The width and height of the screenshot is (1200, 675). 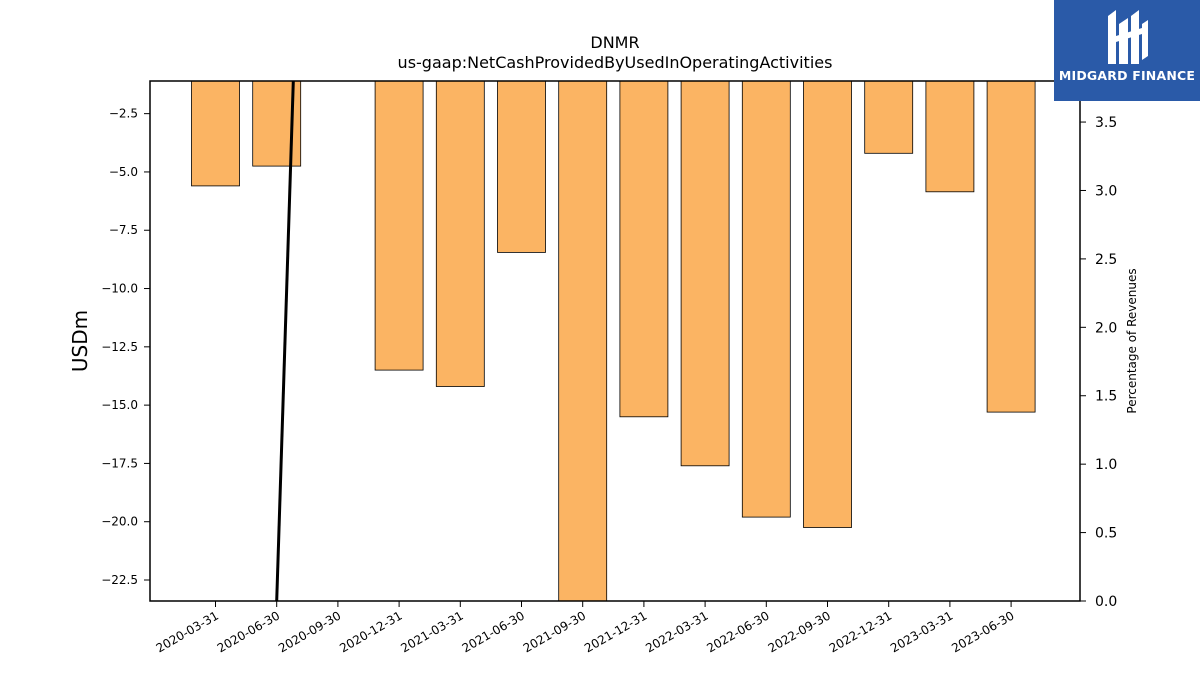 I want to click on x-tick-label: 2023-06-30, so click(x=982, y=631).